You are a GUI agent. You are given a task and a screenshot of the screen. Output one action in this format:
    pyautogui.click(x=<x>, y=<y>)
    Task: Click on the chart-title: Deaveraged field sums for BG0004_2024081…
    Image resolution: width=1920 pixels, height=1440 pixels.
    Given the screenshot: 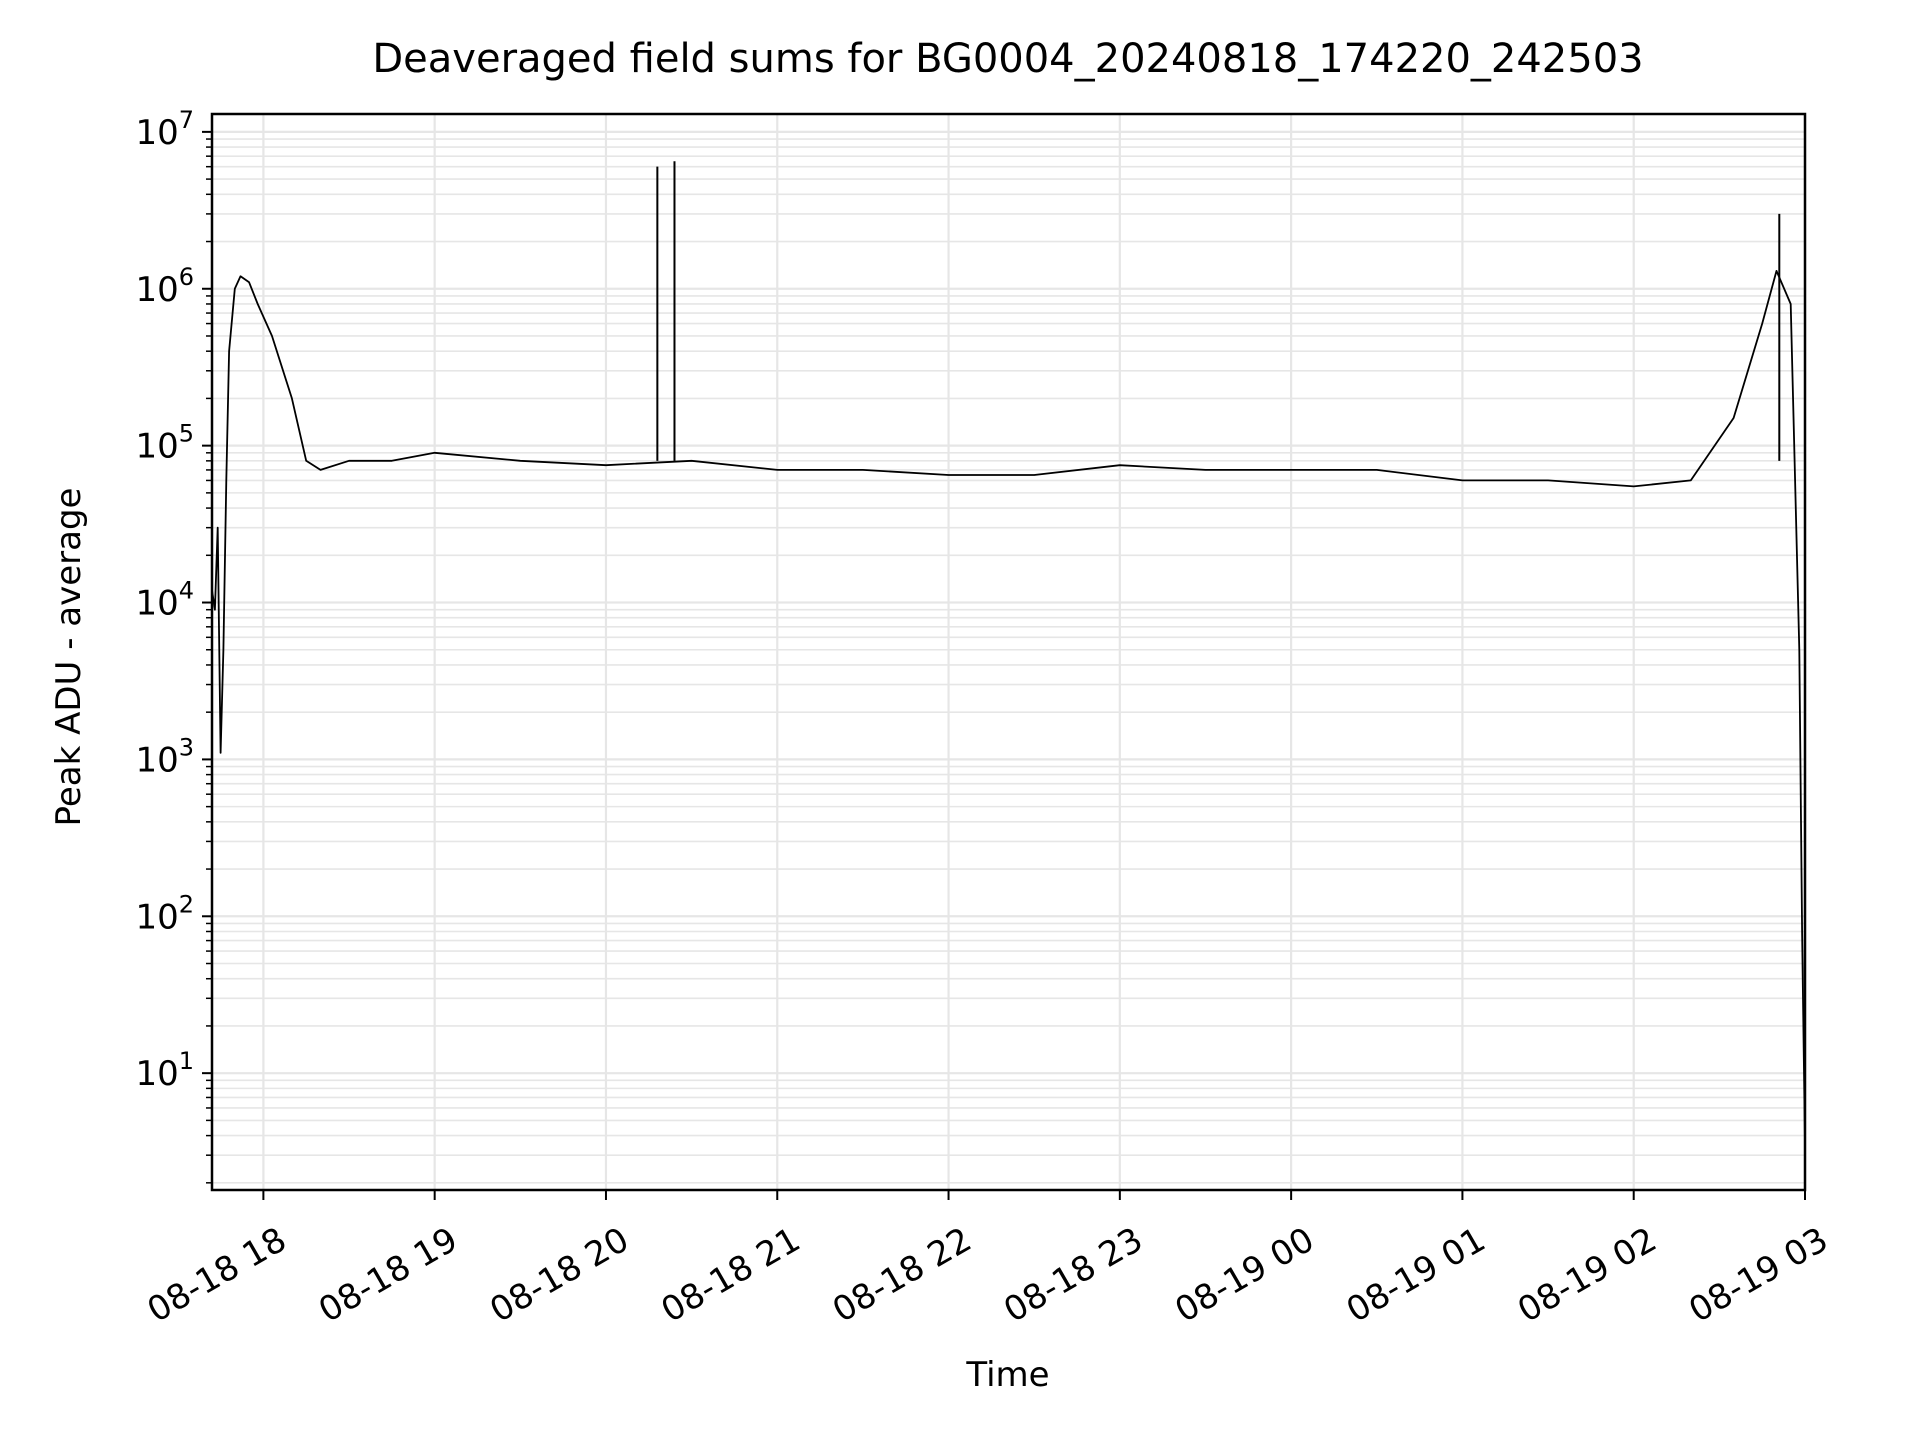 What is the action you would take?
    pyautogui.click(x=1007, y=59)
    